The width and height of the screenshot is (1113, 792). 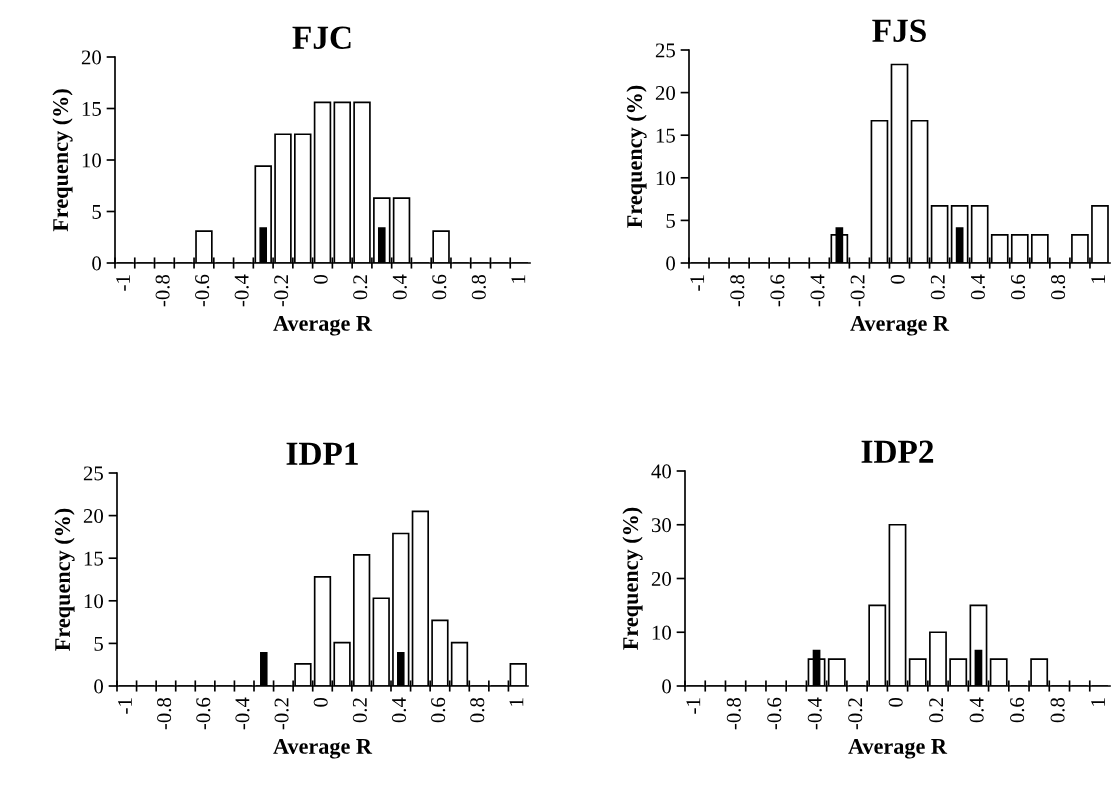 I want to click on y-tick-label: 30, so click(x=661, y=525).